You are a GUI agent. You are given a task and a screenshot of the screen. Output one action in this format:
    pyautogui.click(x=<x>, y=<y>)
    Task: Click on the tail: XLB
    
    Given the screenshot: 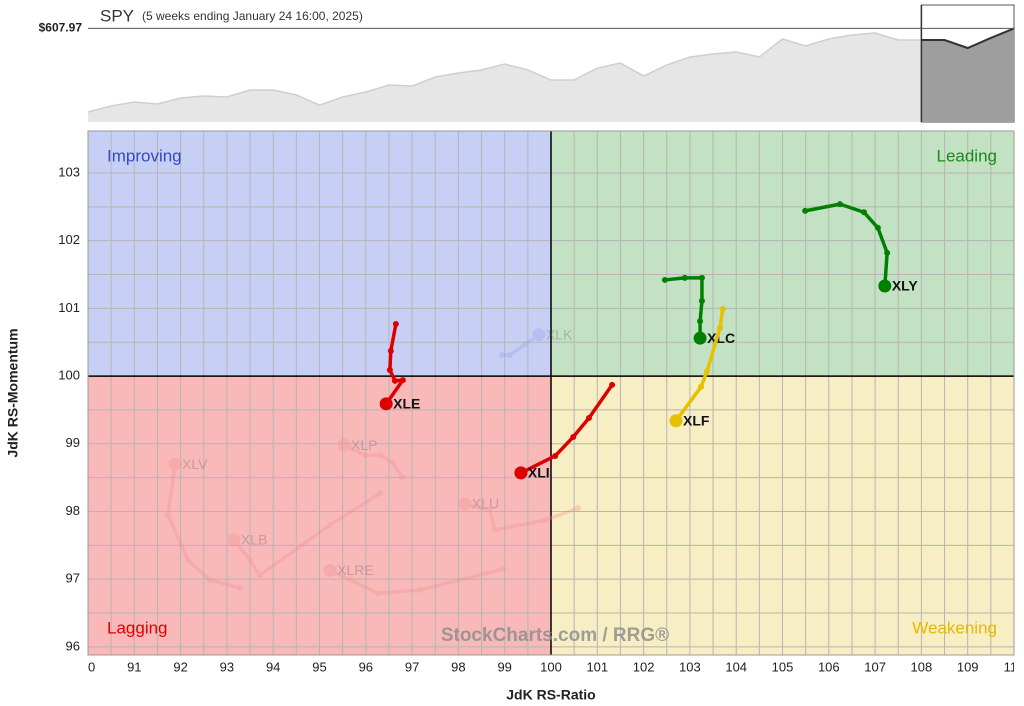 What is the action you would take?
    pyautogui.click(x=305, y=534)
    